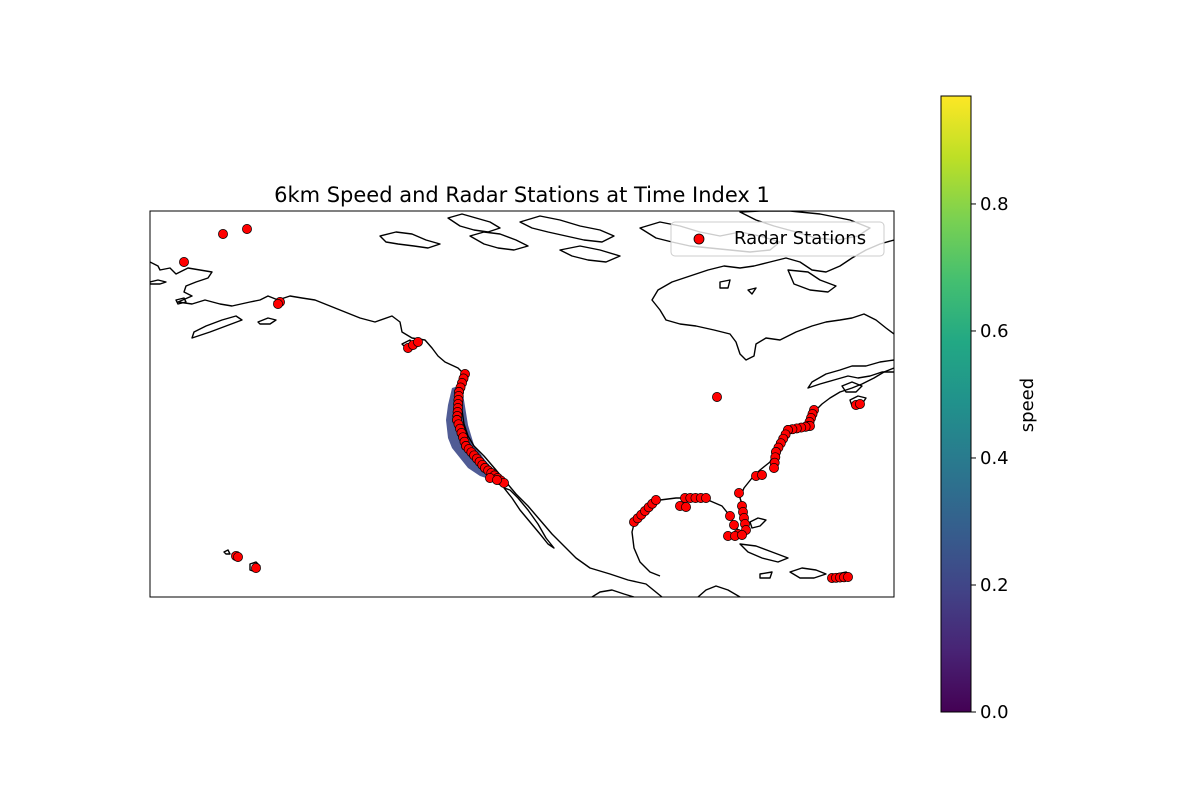 The width and height of the screenshot is (1200, 804). I want to click on colorbar-tick-label: 0.6, so click(994, 331).